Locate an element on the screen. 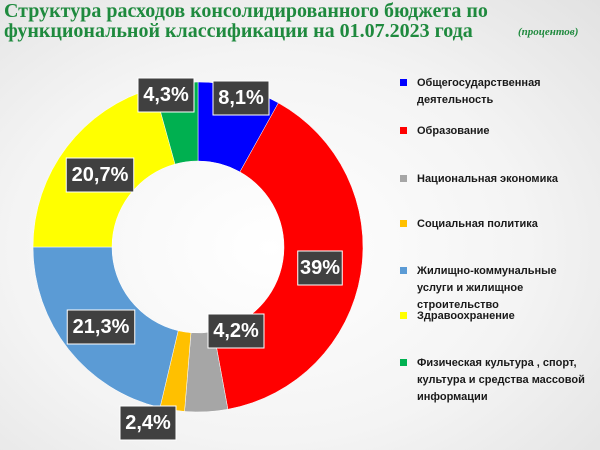 The height and width of the screenshot is (450, 600). data-label-2: 39% is located at coordinates (320, 268).